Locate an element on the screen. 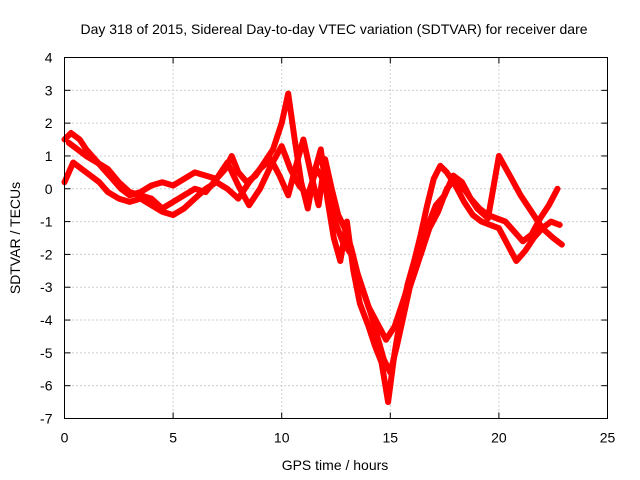 This screenshot has height=480, width=640. x-tick-label: 15 is located at coordinates (391, 438).